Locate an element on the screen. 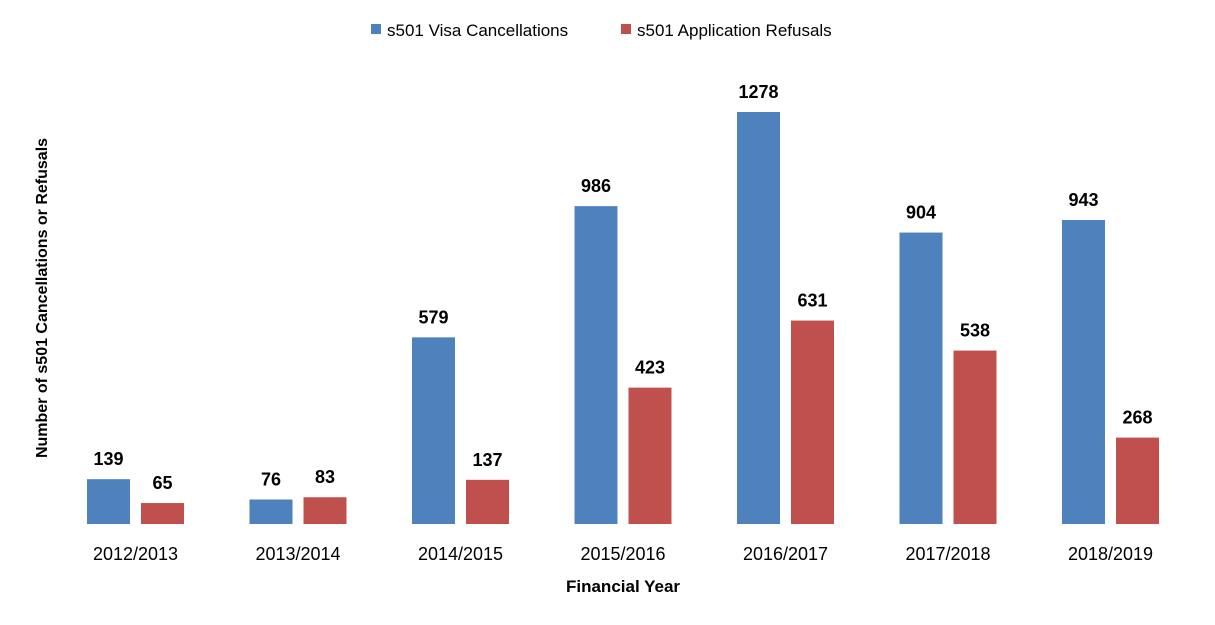 The height and width of the screenshot is (625, 1215). data-label: 76 is located at coordinates (271, 479).